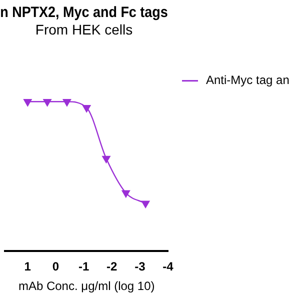 The image size is (300, 300). I want to click on chart-title: n NPTX2, Myc and Fc tags, so click(84, 13).